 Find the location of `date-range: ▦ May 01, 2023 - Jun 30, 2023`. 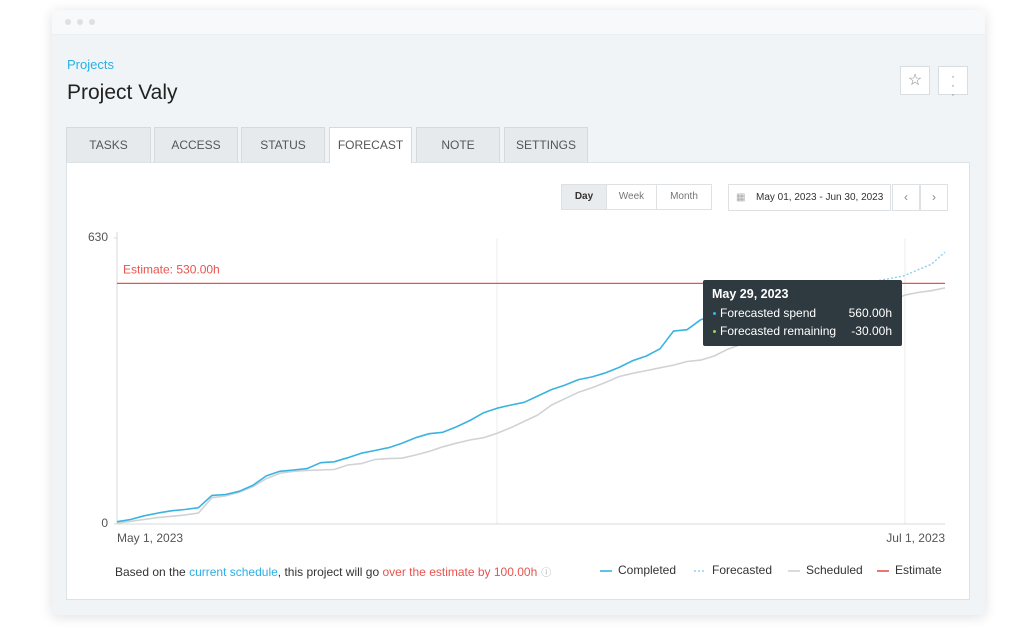

date-range: ▦ May 01, 2023 - Jun 30, 2023 is located at coordinates (809, 197).